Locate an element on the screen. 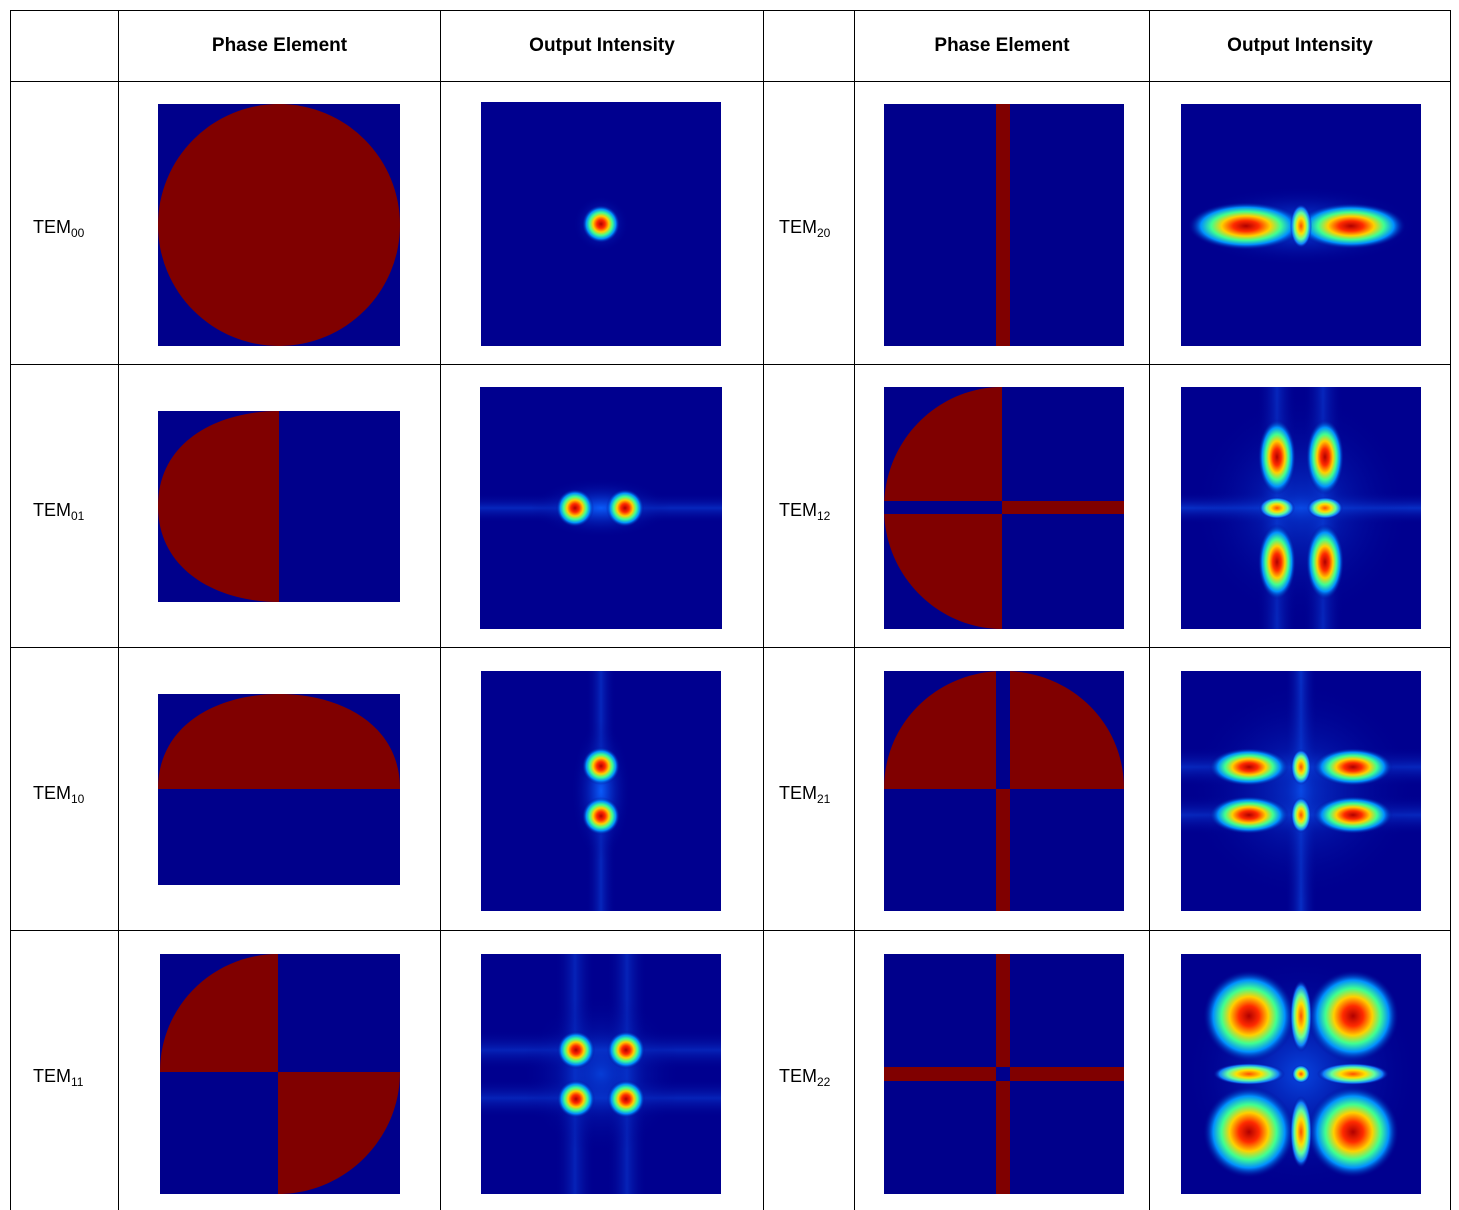 The width and height of the screenshot is (1459, 1210). phase-element-tem10 is located at coordinates (279, 789).